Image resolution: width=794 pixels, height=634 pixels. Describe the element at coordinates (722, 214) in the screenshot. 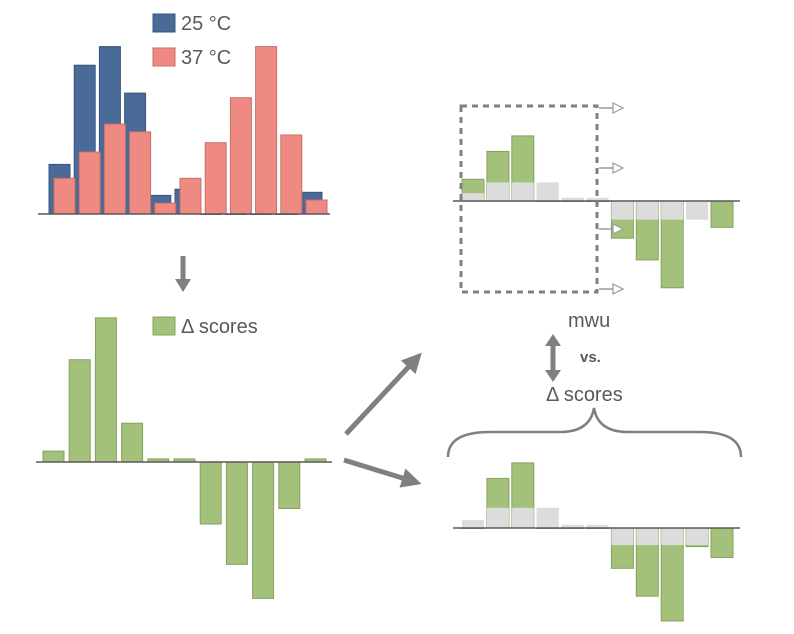

I see `mwu-bar` at that location.